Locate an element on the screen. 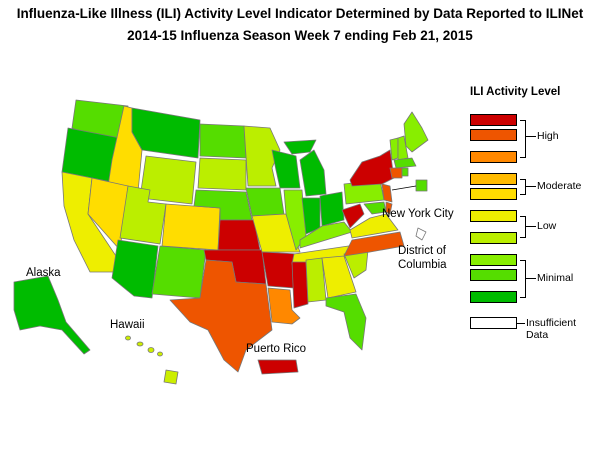  legend-label-low: Low is located at coordinates (547, 226).